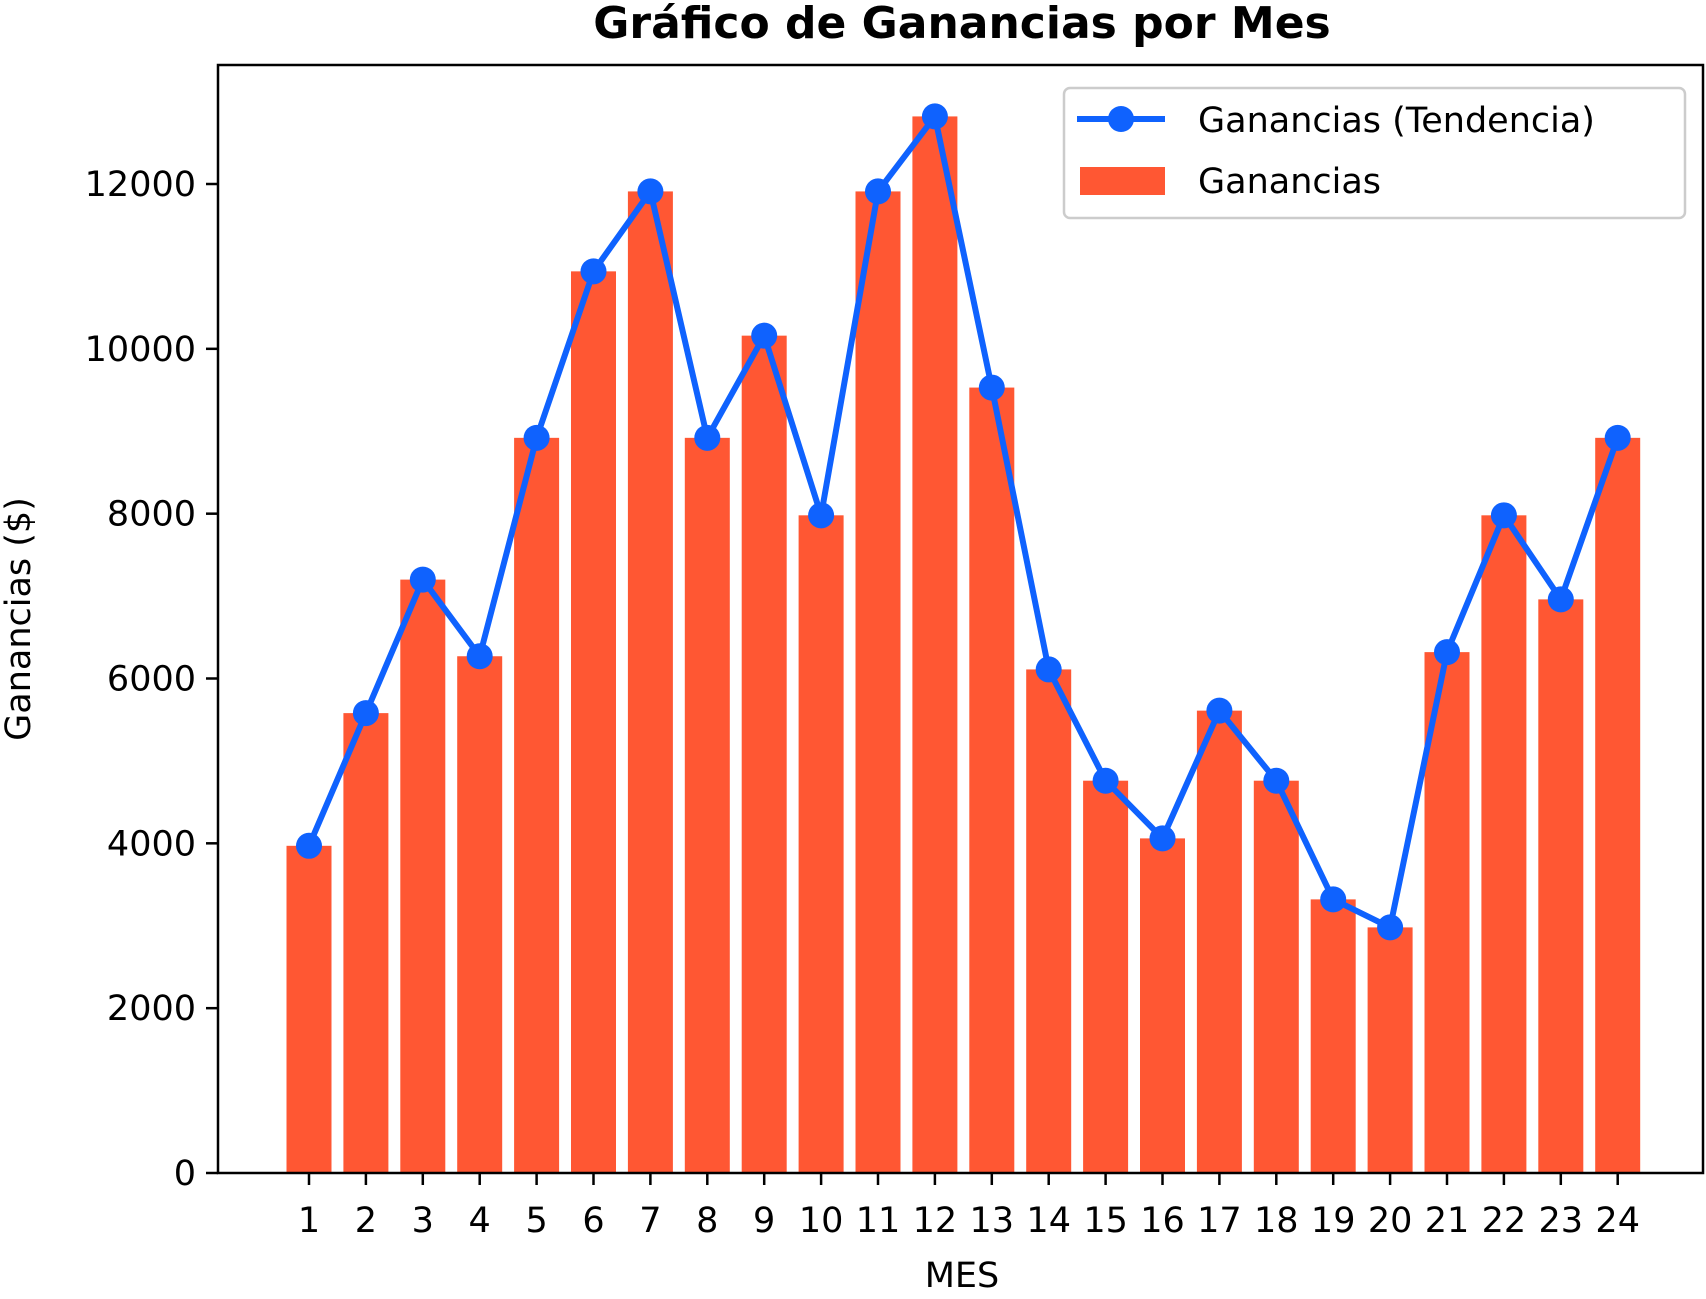  Describe the element at coordinates (366, 1221) in the screenshot. I see `x-tick-label: 2` at that location.